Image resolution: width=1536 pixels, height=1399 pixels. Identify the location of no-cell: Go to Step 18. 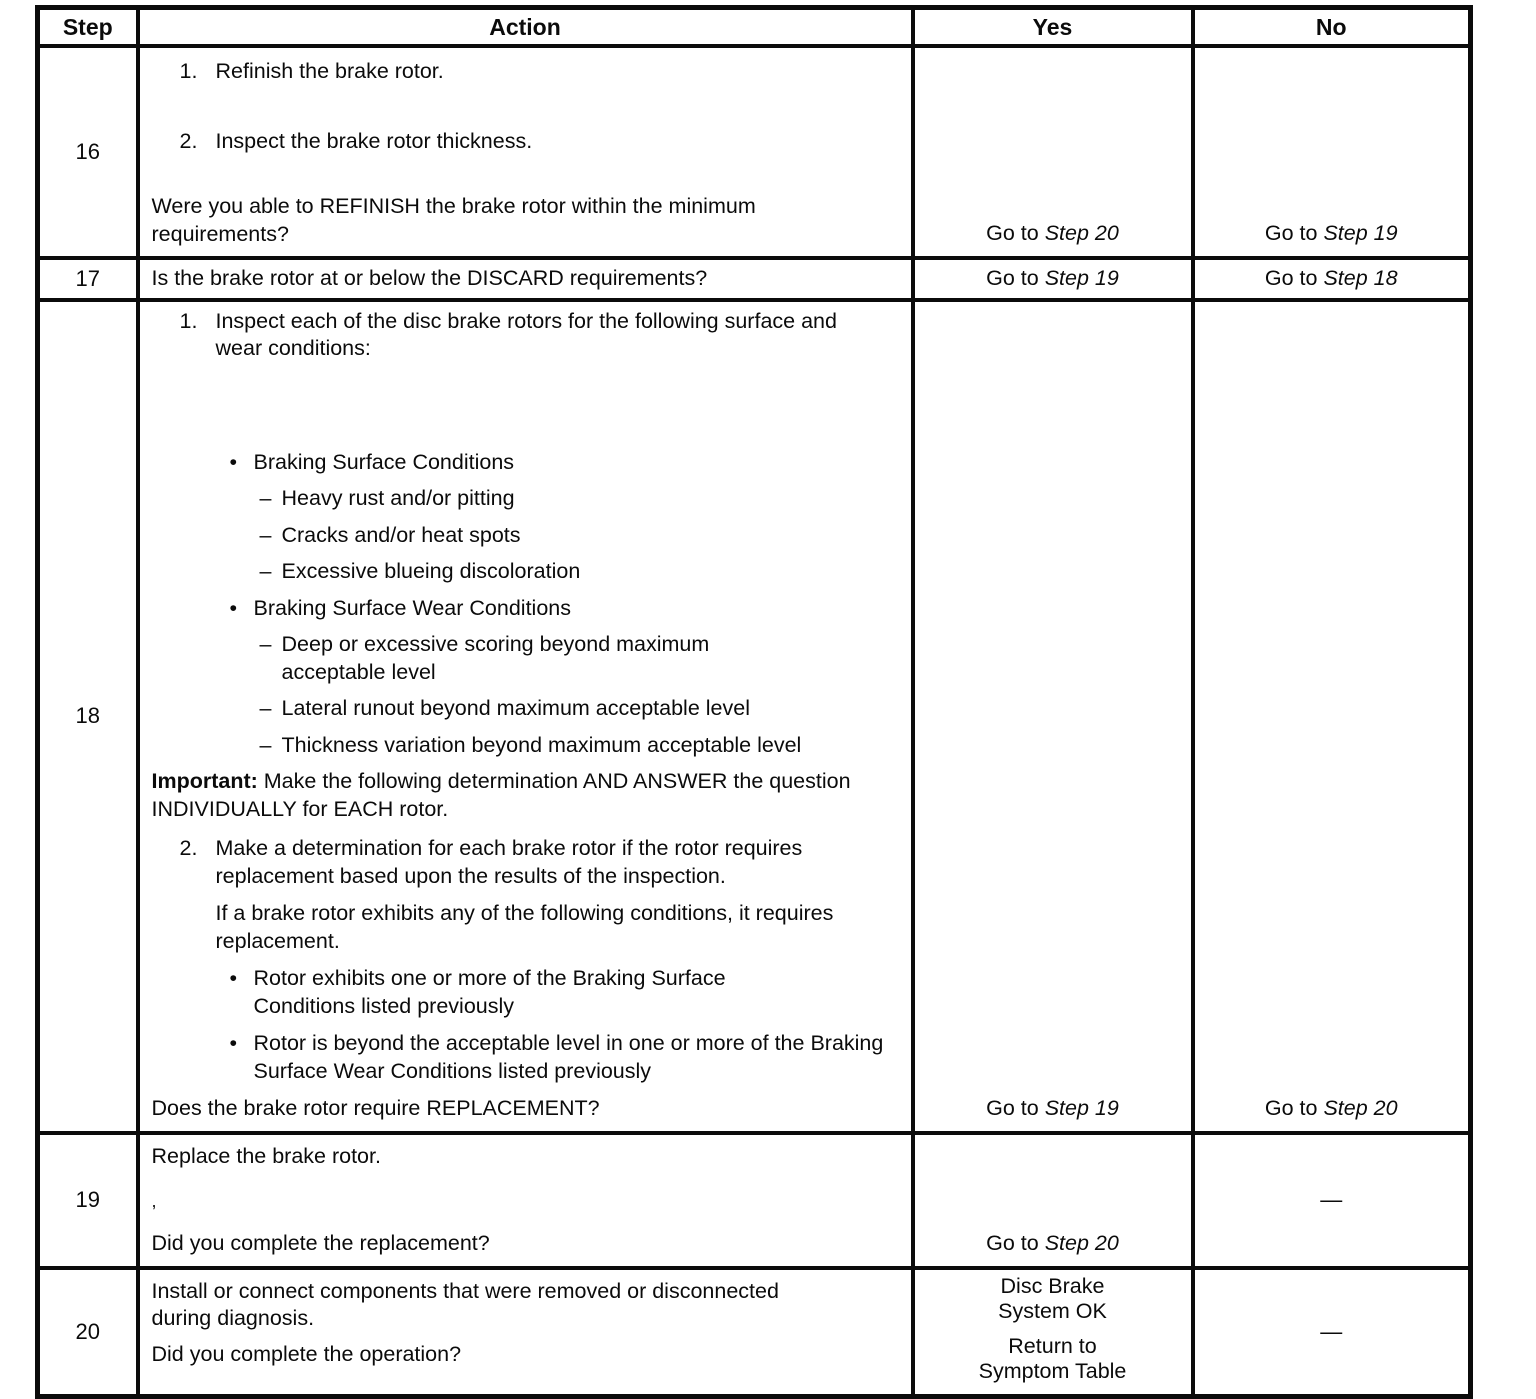
(1331, 279).